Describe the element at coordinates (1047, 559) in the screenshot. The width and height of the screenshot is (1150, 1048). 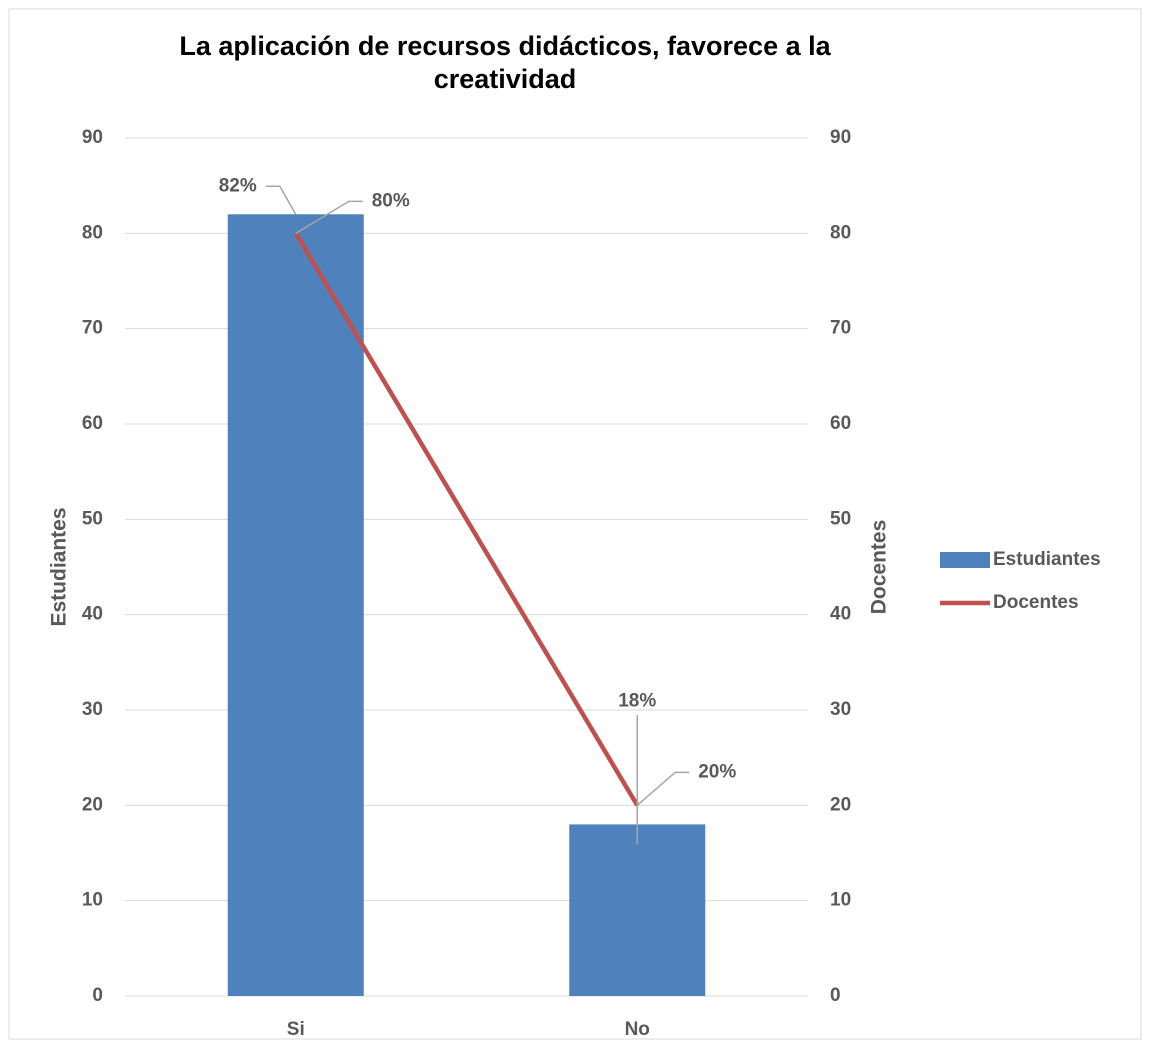
I see `legend-label: Estudiantes` at that location.